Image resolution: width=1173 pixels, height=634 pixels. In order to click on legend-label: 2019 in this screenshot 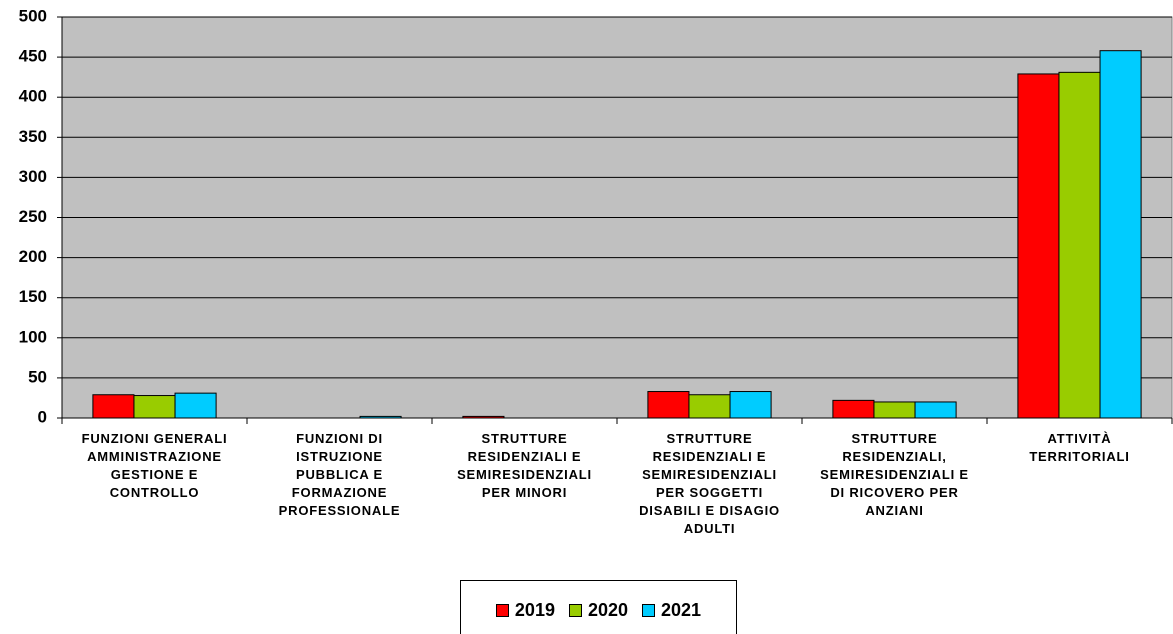, I will do `click(534, 610)`.